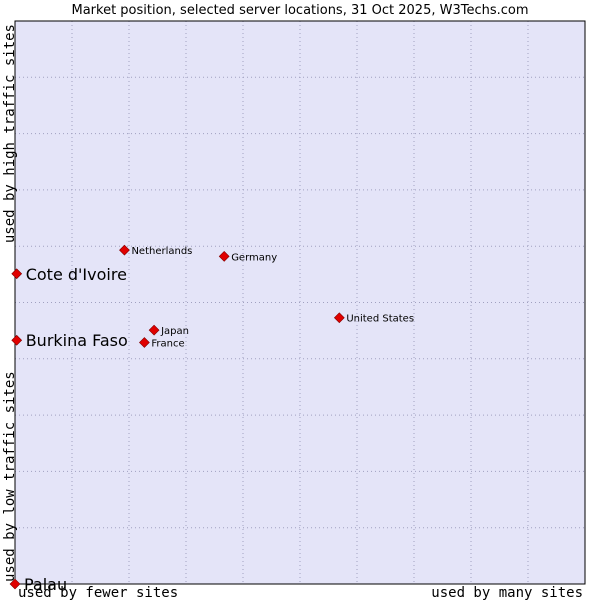 The height and width of the screenshot is (600, 600). Describe the element at coordinates (76, 274) in the screenshot. I see `point-label-cote-d-ivoire: Cote d'Ivoire` at that location.